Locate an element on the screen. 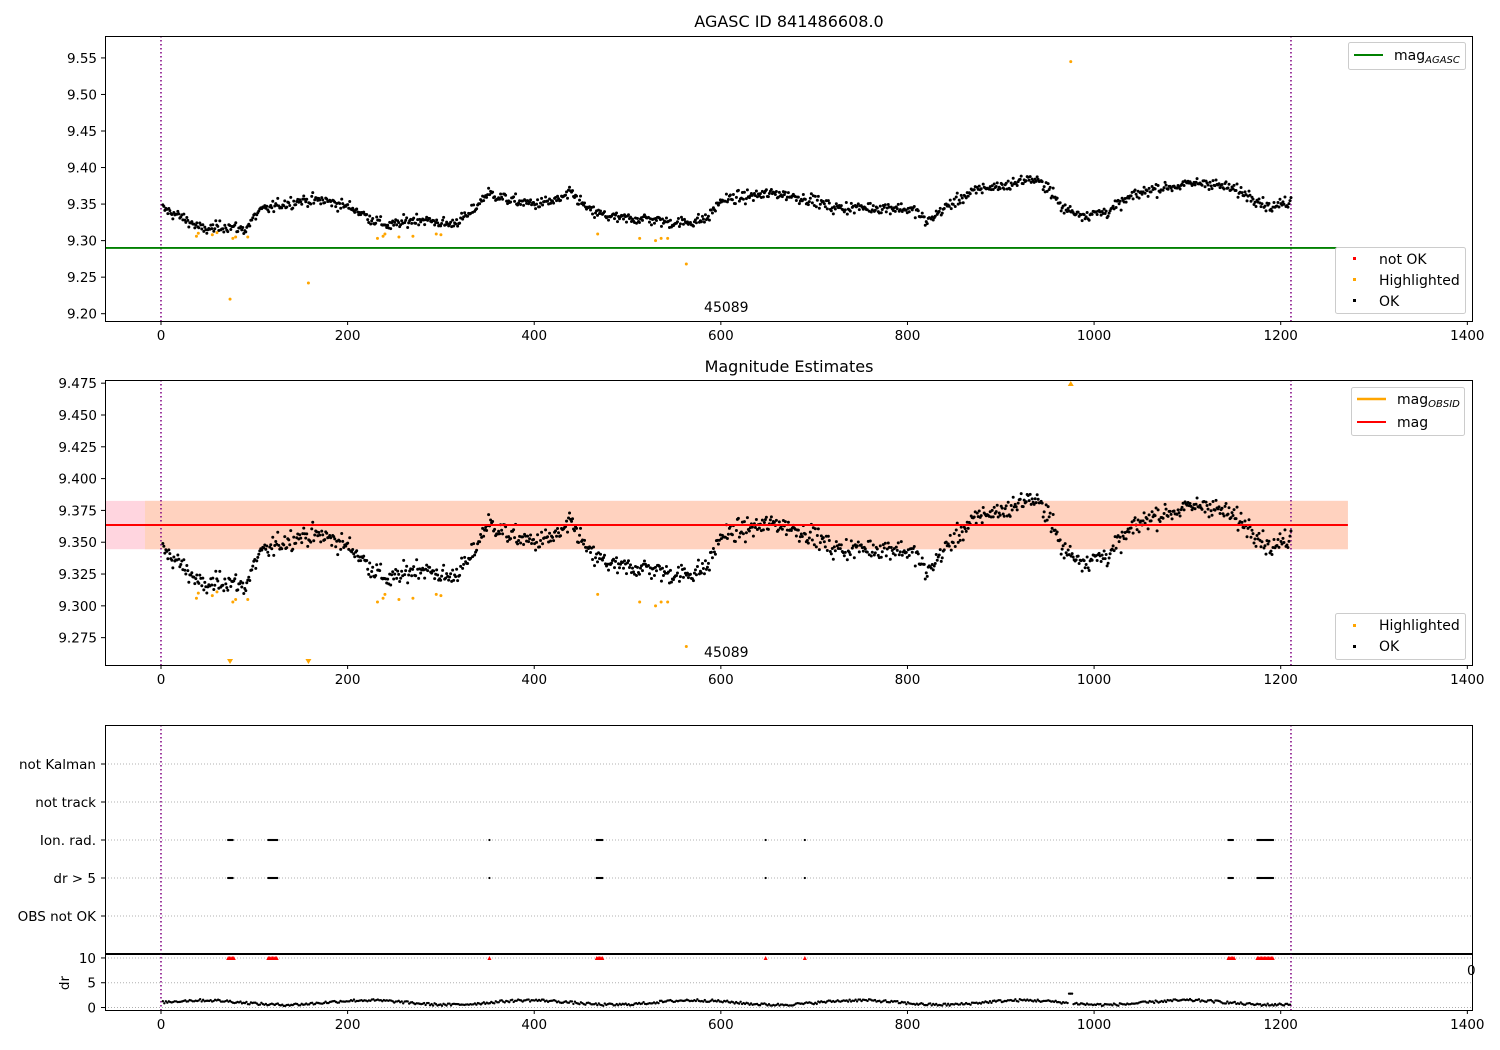  legend2-ok-label: OK is located at coordinates (1389, 647).